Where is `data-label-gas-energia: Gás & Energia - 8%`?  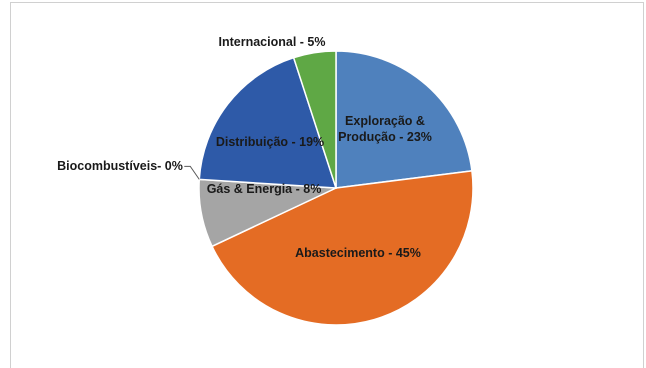
data-label-gas-energia: Gás & Energia - 8% is located at coordinates (264, 189).